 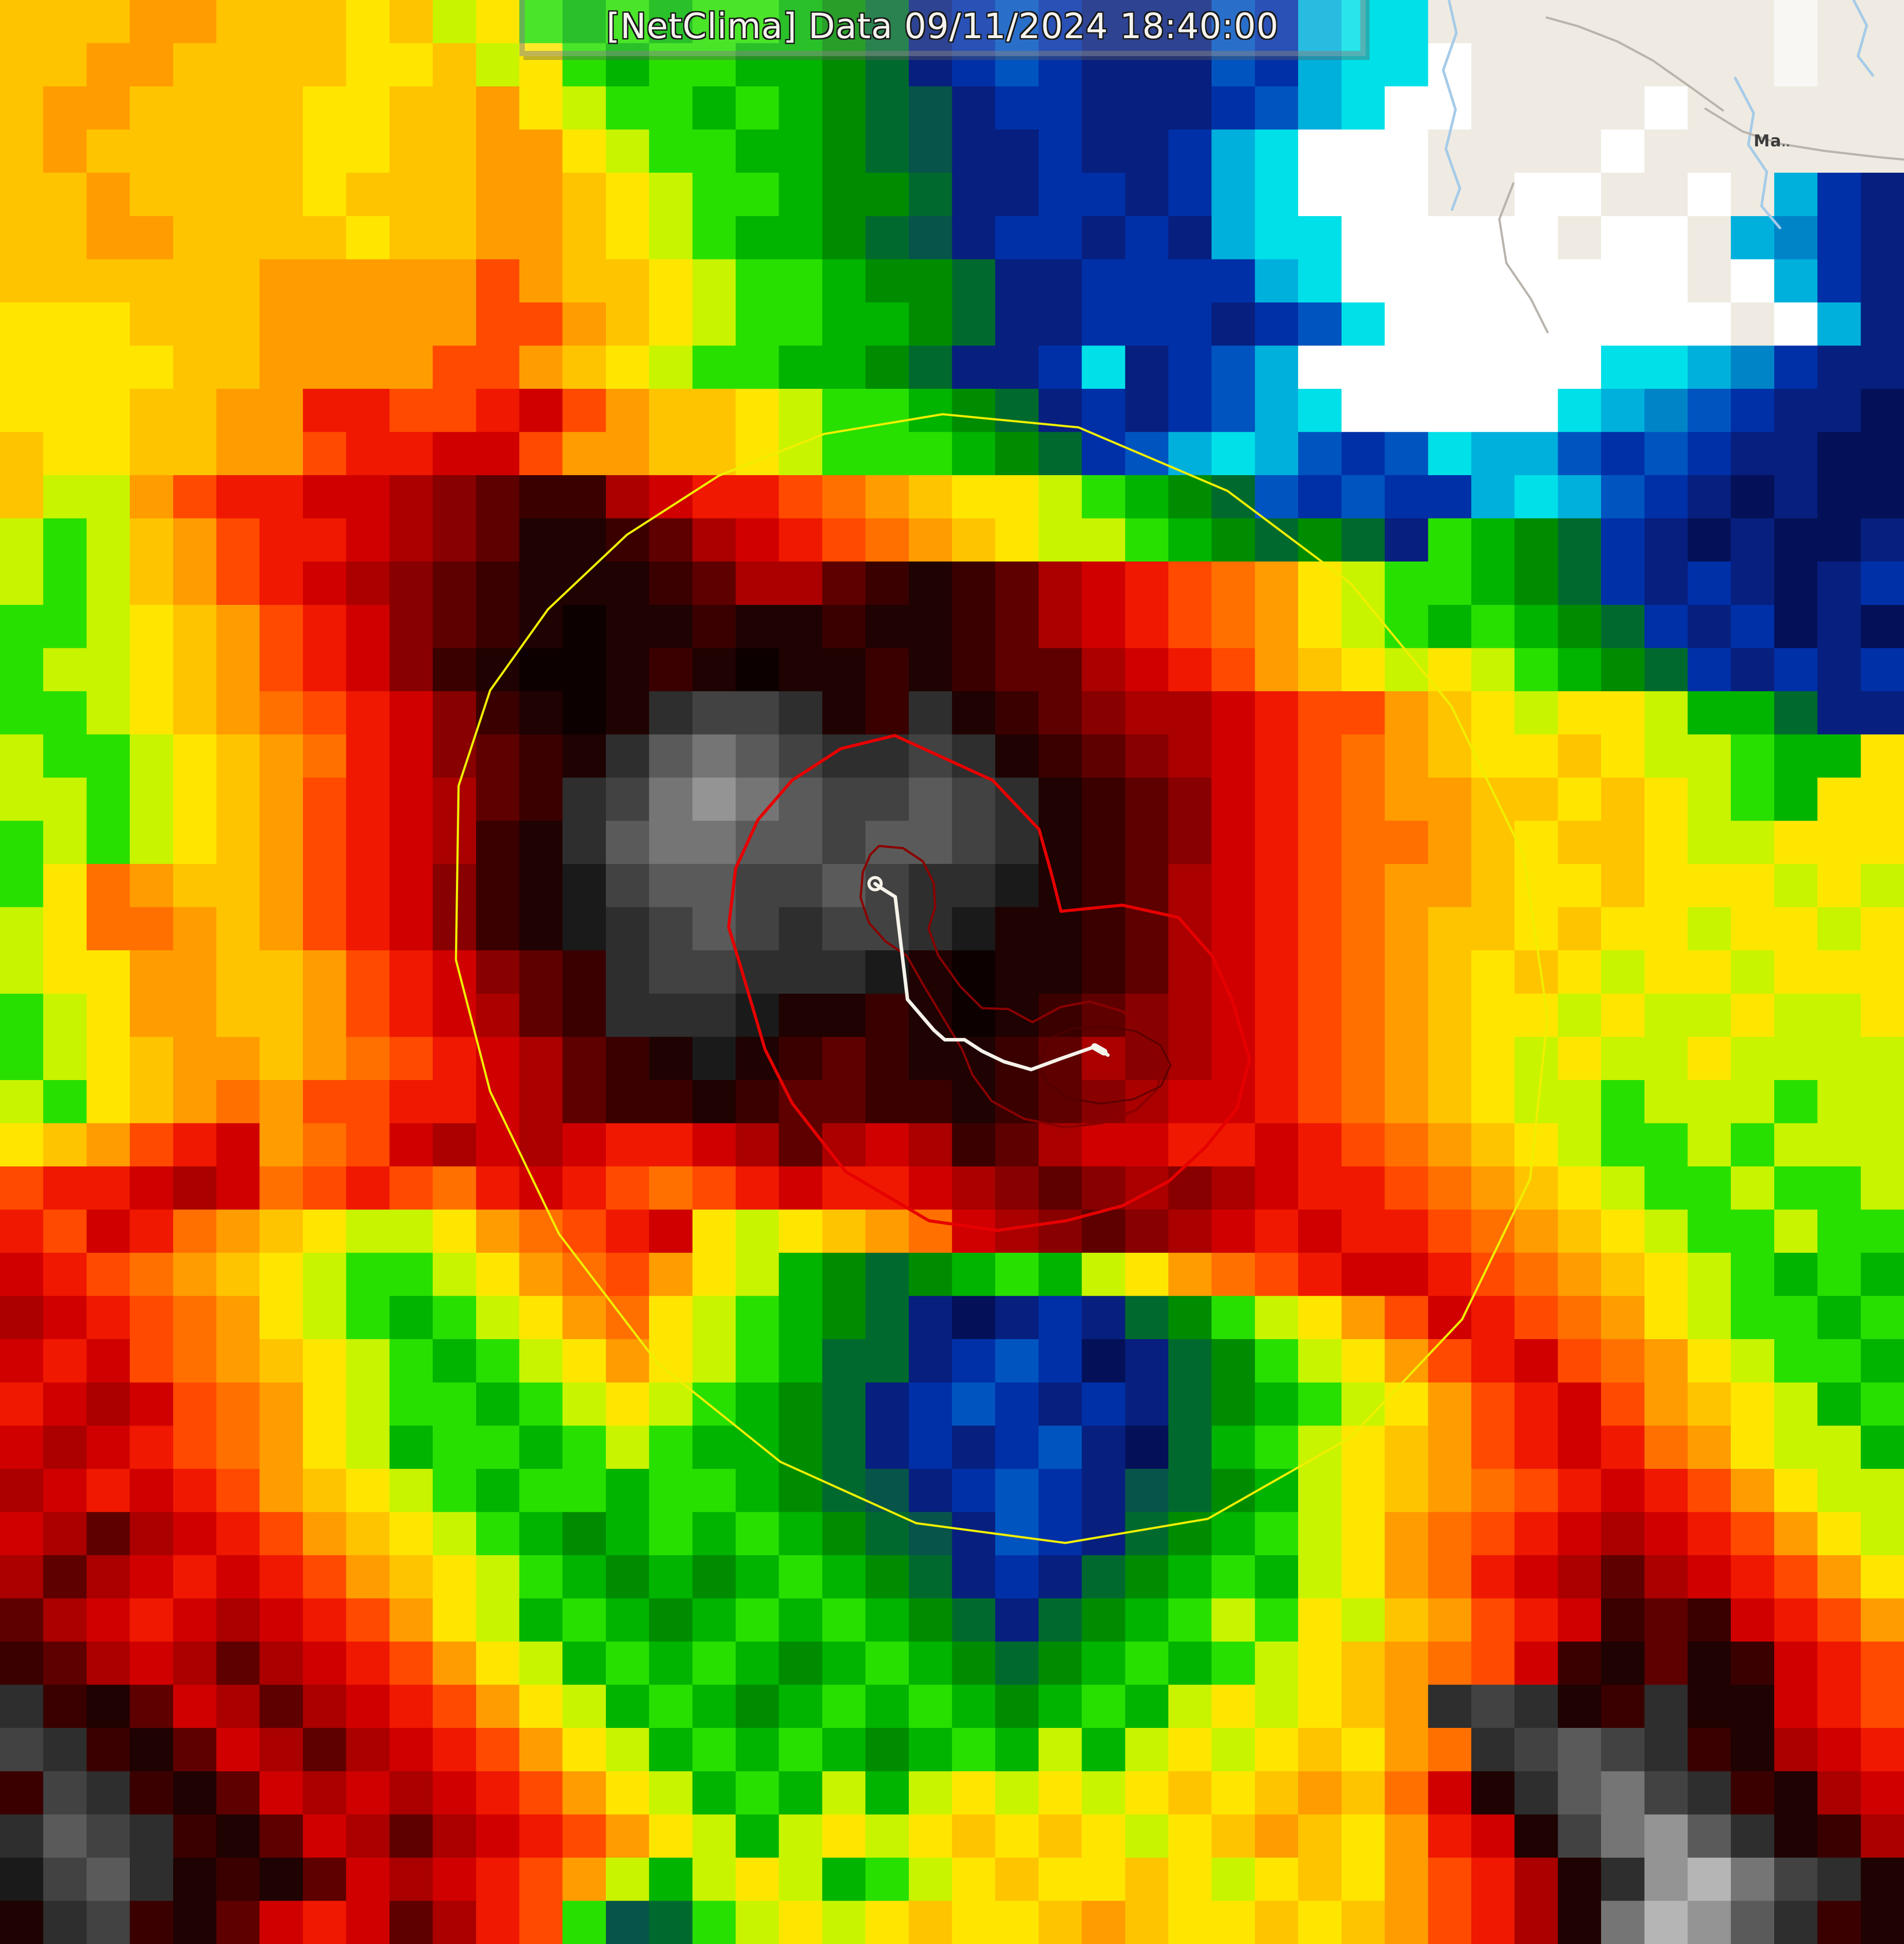 I want to click on track-start-marker, so click(x=875, y=884).